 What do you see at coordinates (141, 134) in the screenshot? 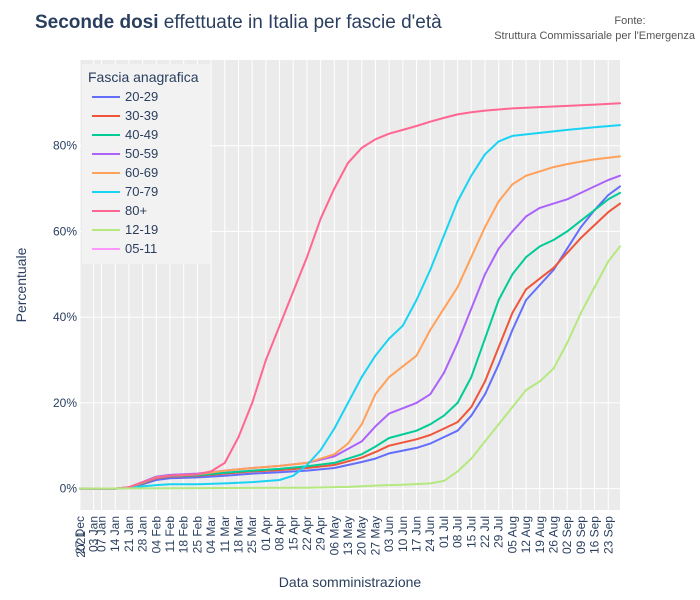
I see `legend-label-40-49: 40-49` at bounding box center [141, 134].